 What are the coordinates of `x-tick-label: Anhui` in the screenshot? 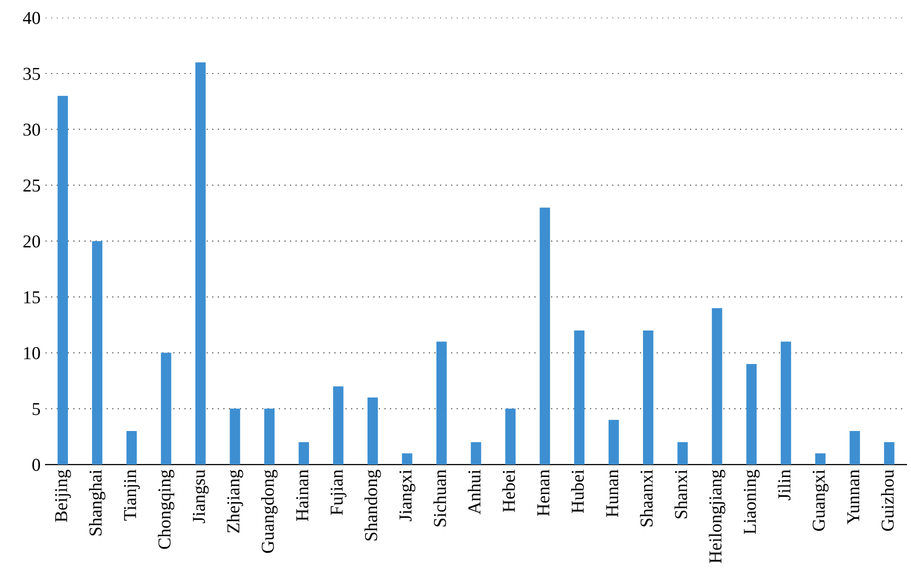 It's located at (474, 492).